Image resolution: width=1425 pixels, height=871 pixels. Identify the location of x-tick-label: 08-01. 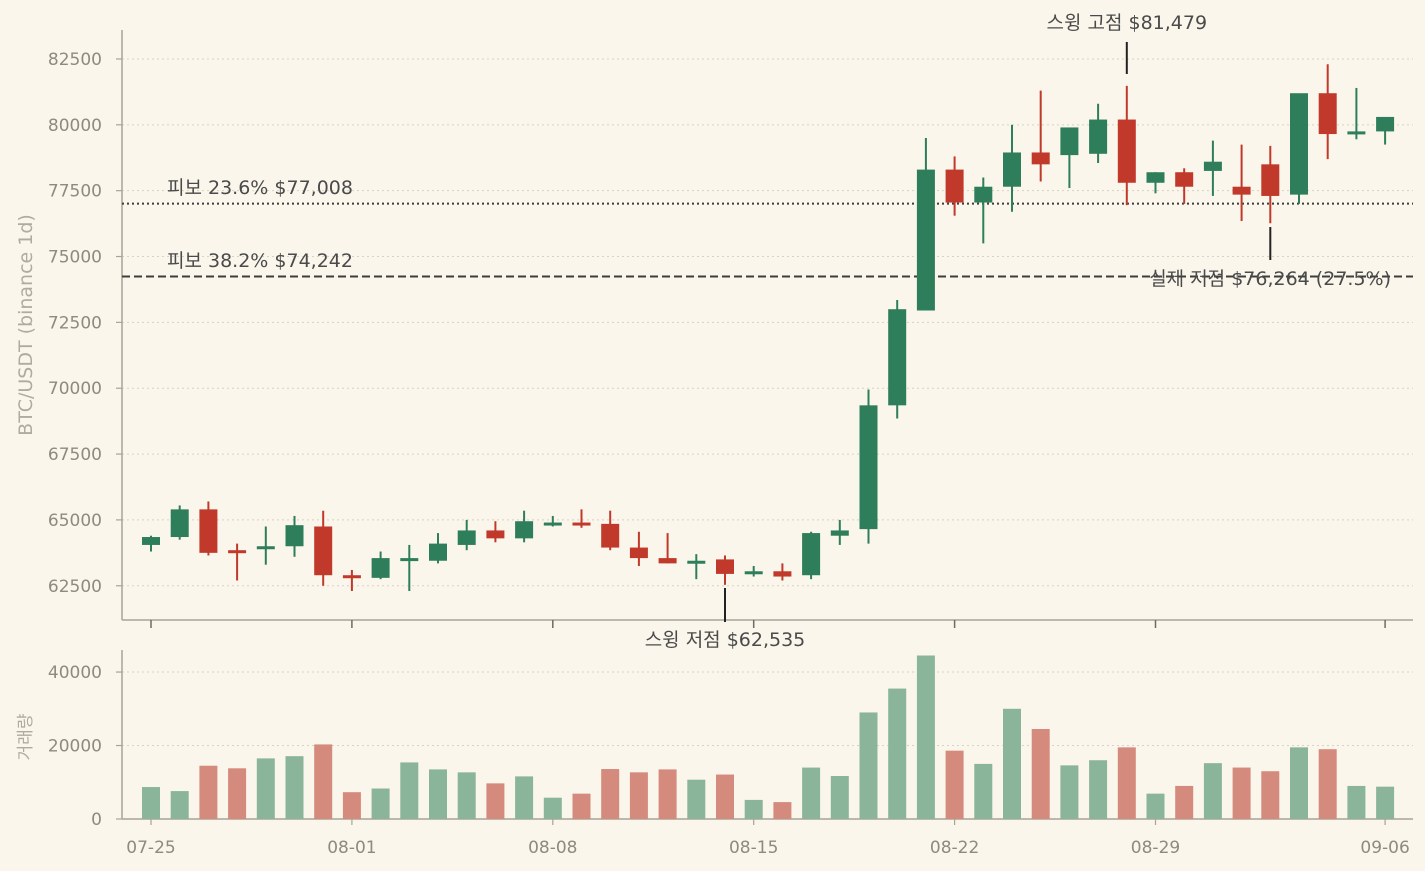
(351, 848).